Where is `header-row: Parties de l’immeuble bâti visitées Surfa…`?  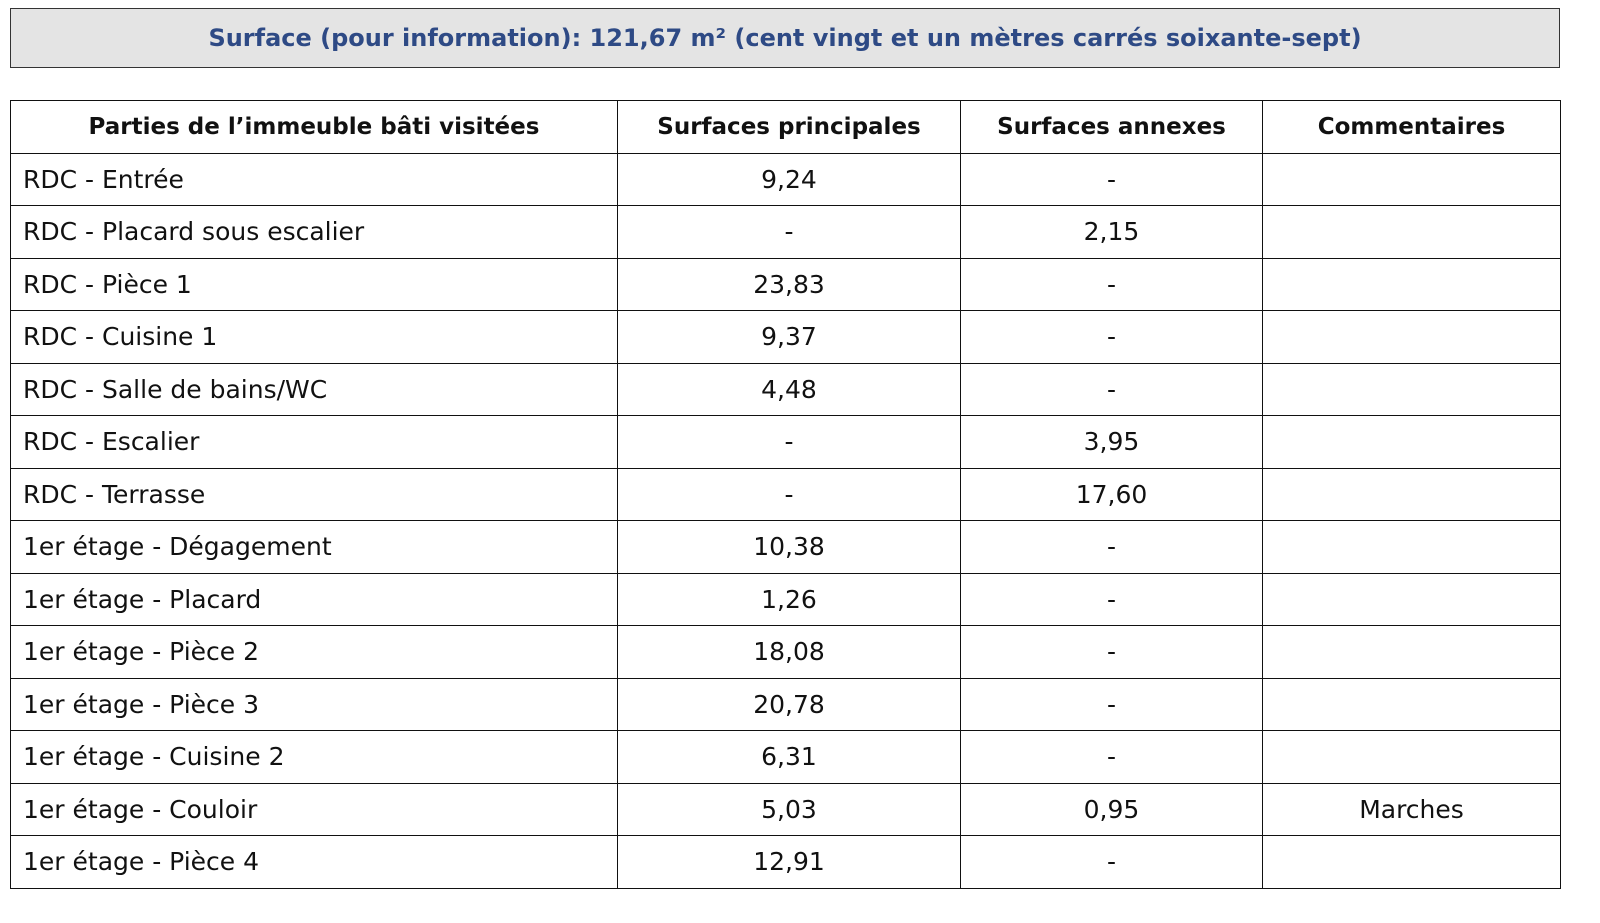
header-row: Parties de l’immeuble bâti visitées Surfa… is located at coordinates (785, 127).